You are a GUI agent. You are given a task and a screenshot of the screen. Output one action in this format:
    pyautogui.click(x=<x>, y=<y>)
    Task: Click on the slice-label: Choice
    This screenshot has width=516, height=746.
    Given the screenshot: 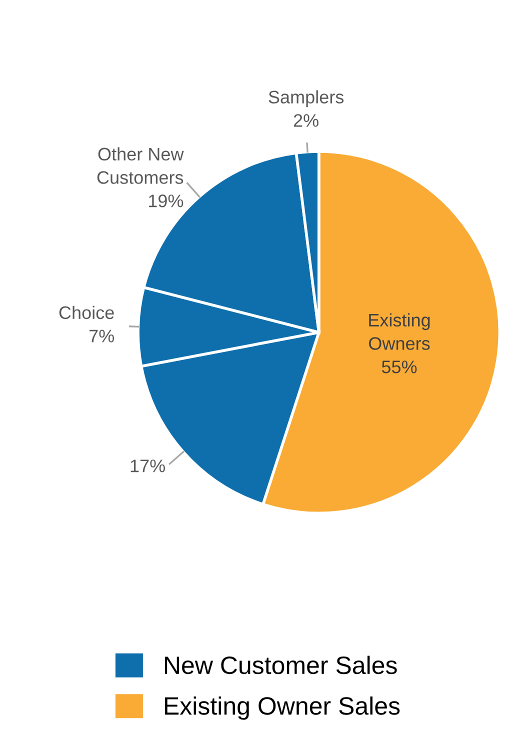 What is the action you would take?
    pyautogui.click(x=86, y=313)
    